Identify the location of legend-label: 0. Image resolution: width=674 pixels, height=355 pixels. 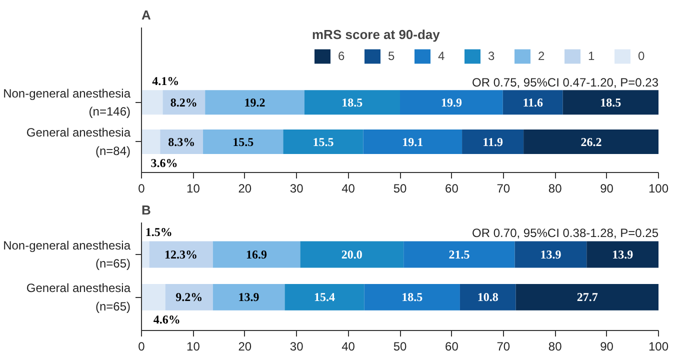
(642, 56).